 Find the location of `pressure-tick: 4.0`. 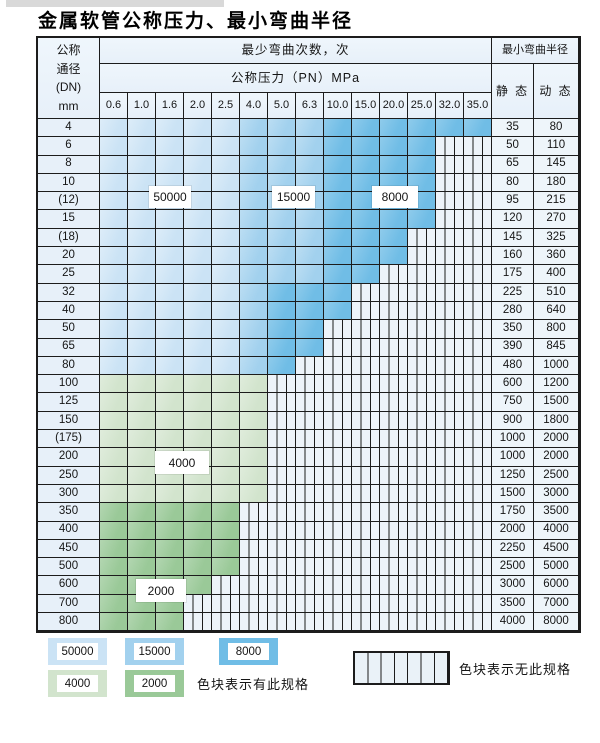

pressure-tick: 4.0 is located at coordinates (254, 106).